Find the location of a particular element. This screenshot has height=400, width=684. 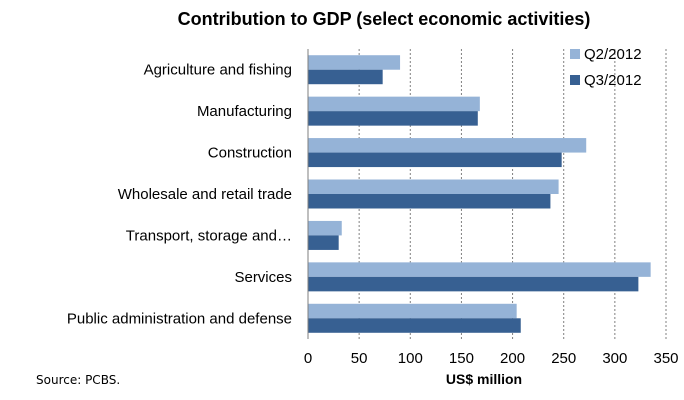

category-label: Manufacturing is located at coordinates (244, 111).